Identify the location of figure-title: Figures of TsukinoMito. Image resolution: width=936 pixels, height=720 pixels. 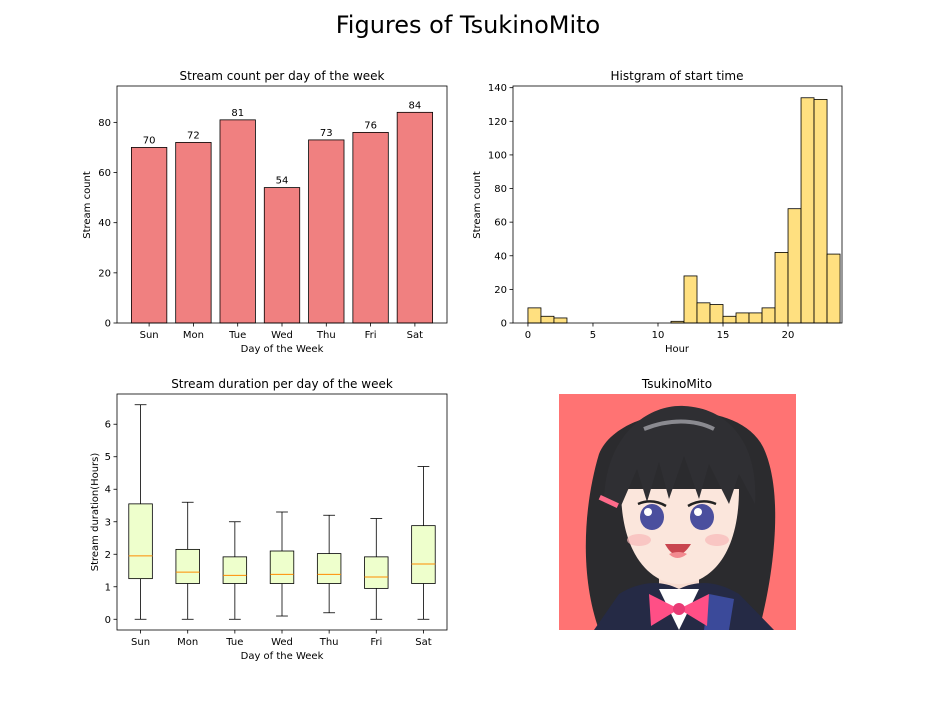
(468, 25).